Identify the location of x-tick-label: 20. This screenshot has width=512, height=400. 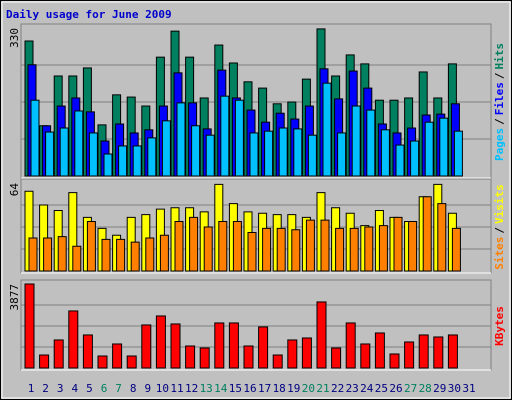
(308, 388).